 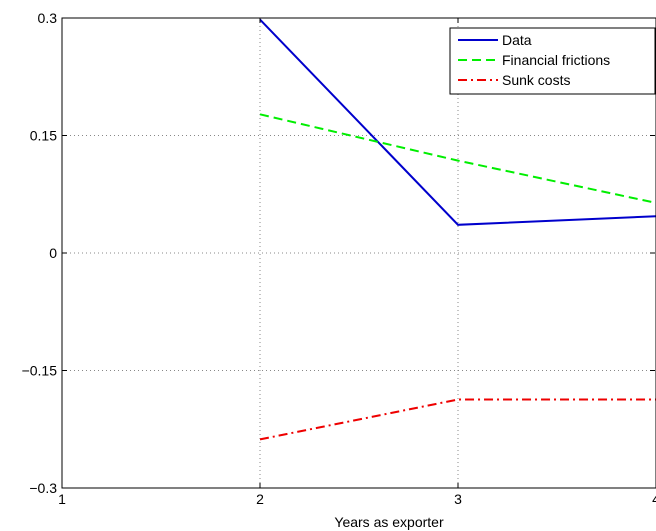 What do you see at coordinates (43, 136) in the screenshot?
I see `y-tick-label: 0.15` at bounding box center [43, 136].